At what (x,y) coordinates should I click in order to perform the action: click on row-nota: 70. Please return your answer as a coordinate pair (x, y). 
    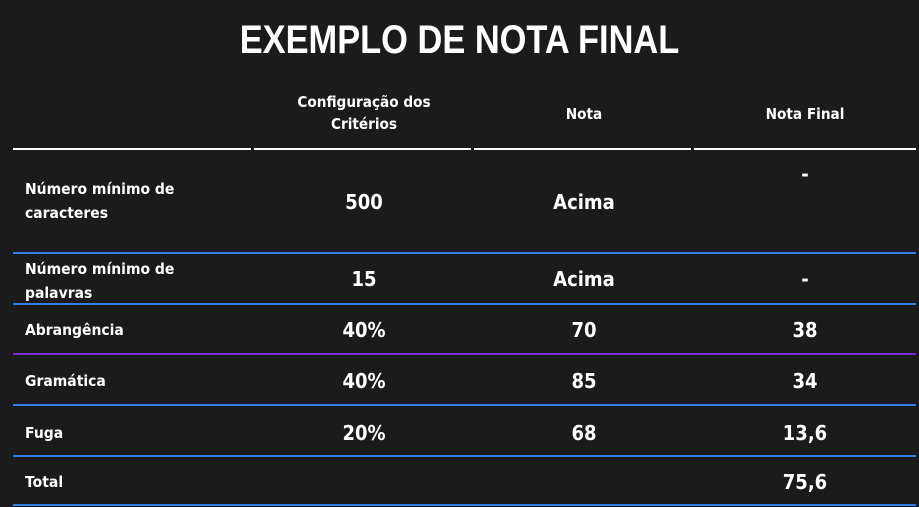
    Looking at the image, I should click on (584, 330).